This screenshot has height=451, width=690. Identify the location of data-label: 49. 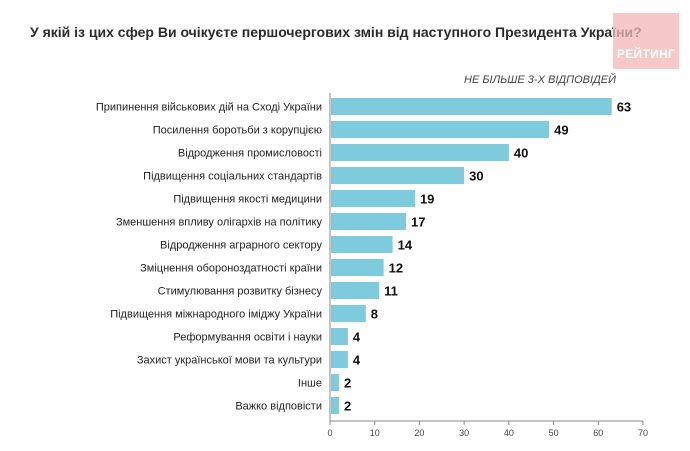
(561, 130).